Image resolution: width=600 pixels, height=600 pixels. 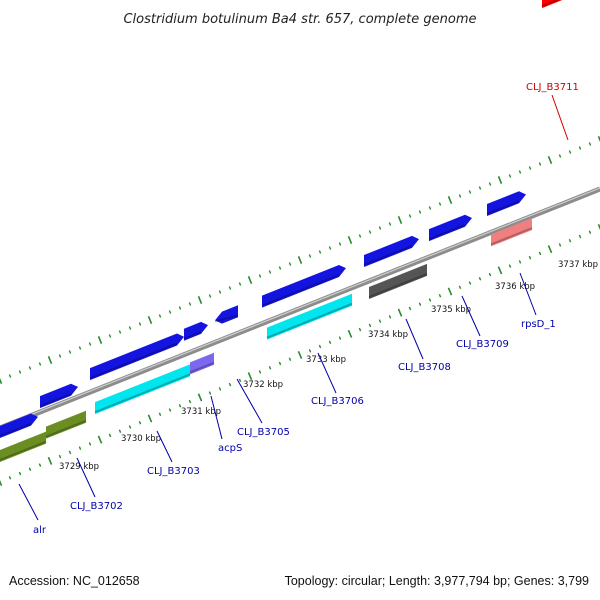 I want to click on gene-track-clj-b3706, so click(x=309, y=316).